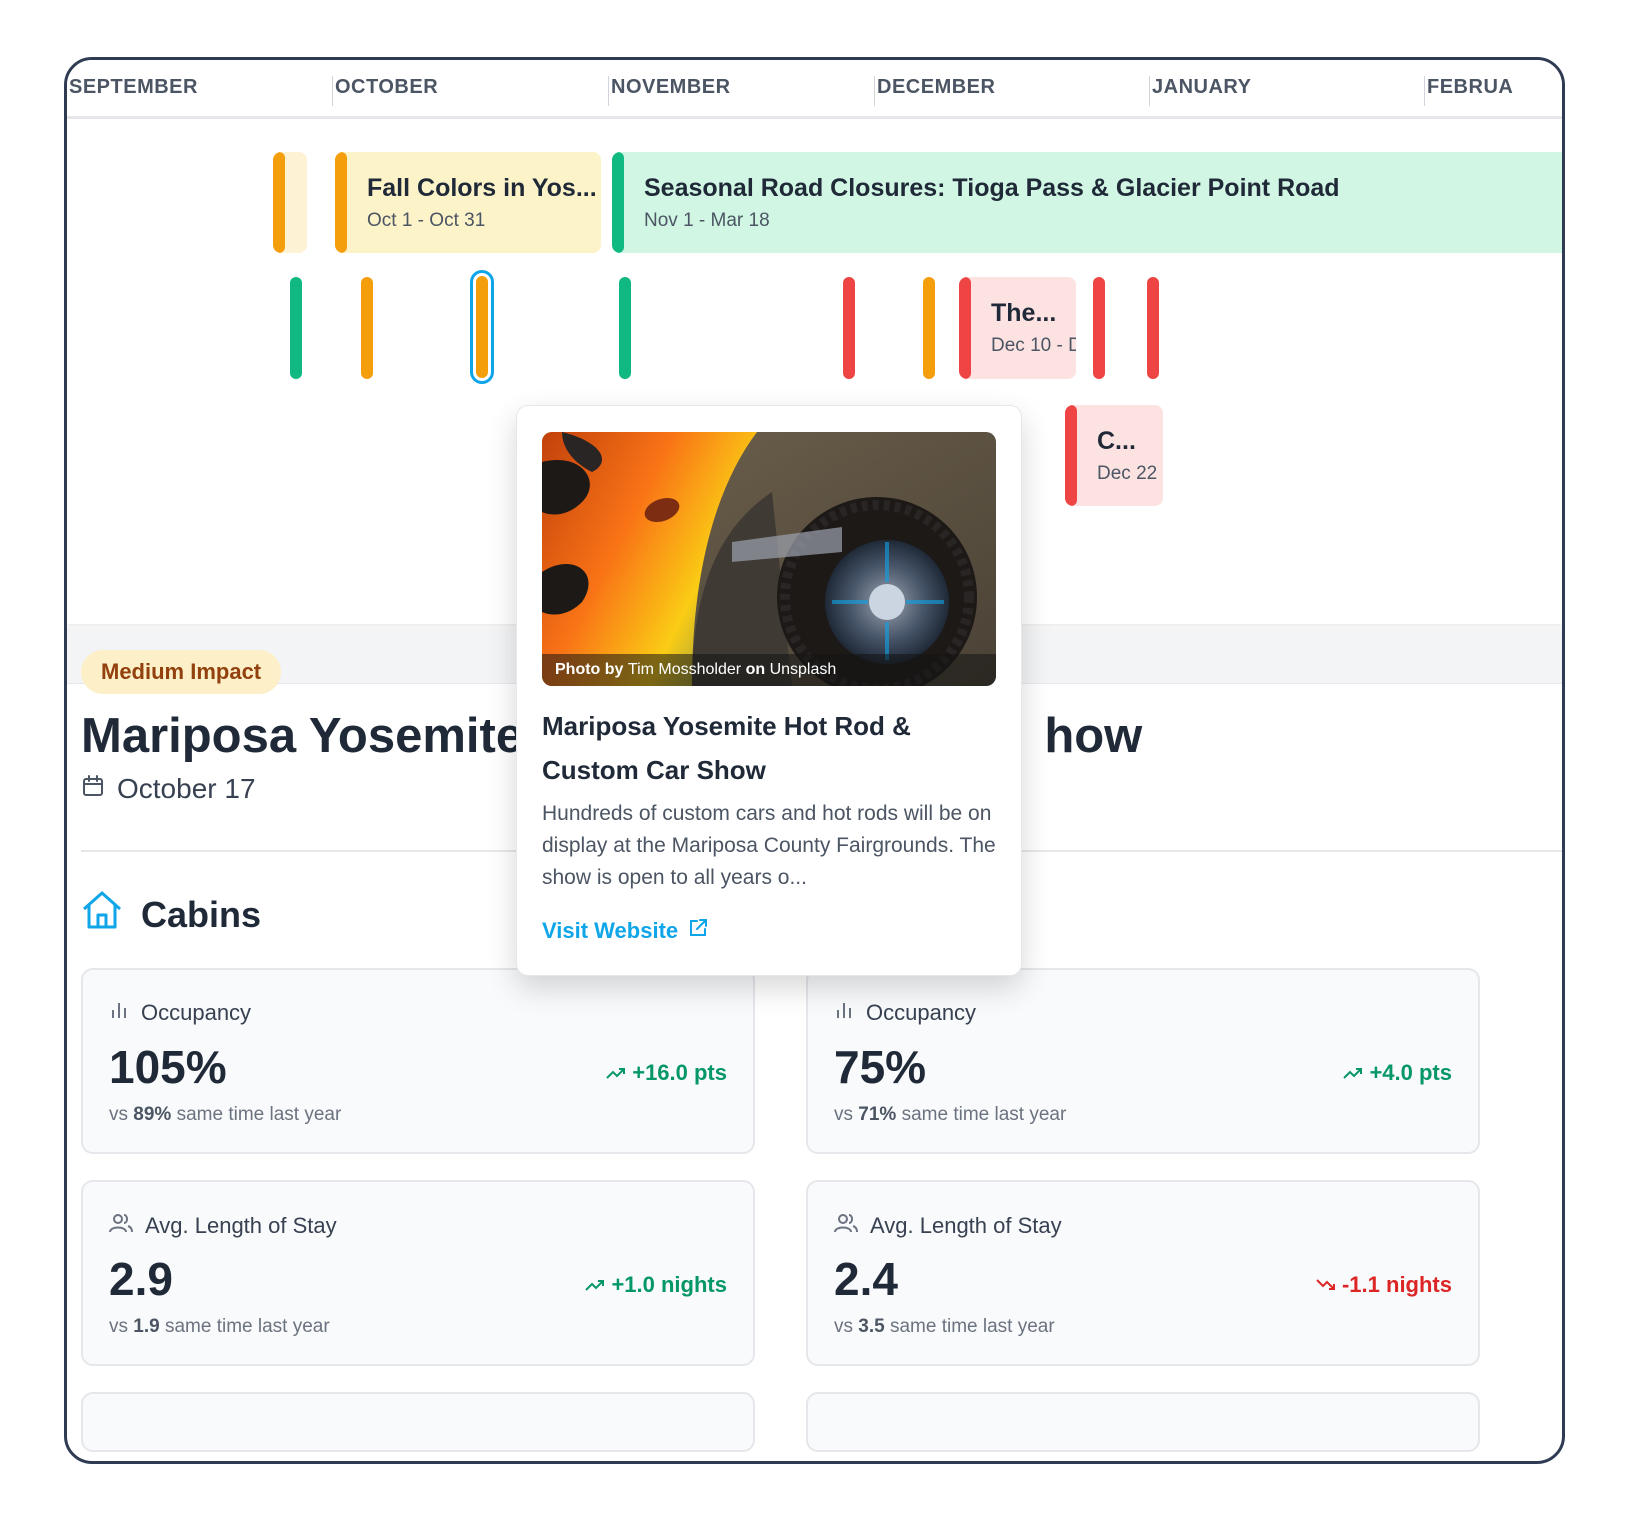  I want to click on external-link-icon, so click(698, 931).